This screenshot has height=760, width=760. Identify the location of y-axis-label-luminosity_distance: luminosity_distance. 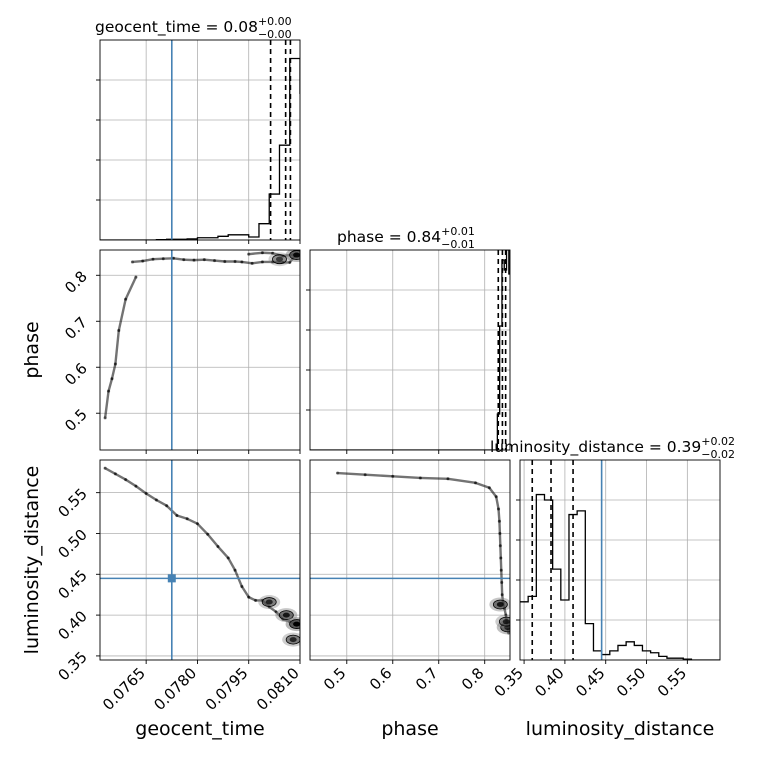
(32, 560).